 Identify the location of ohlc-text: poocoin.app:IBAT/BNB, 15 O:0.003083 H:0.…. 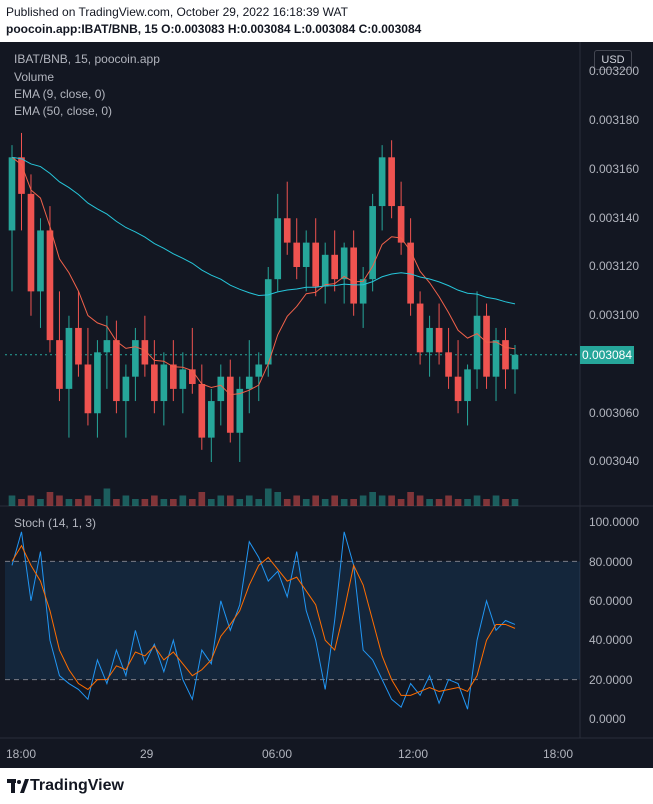
(214, 29).